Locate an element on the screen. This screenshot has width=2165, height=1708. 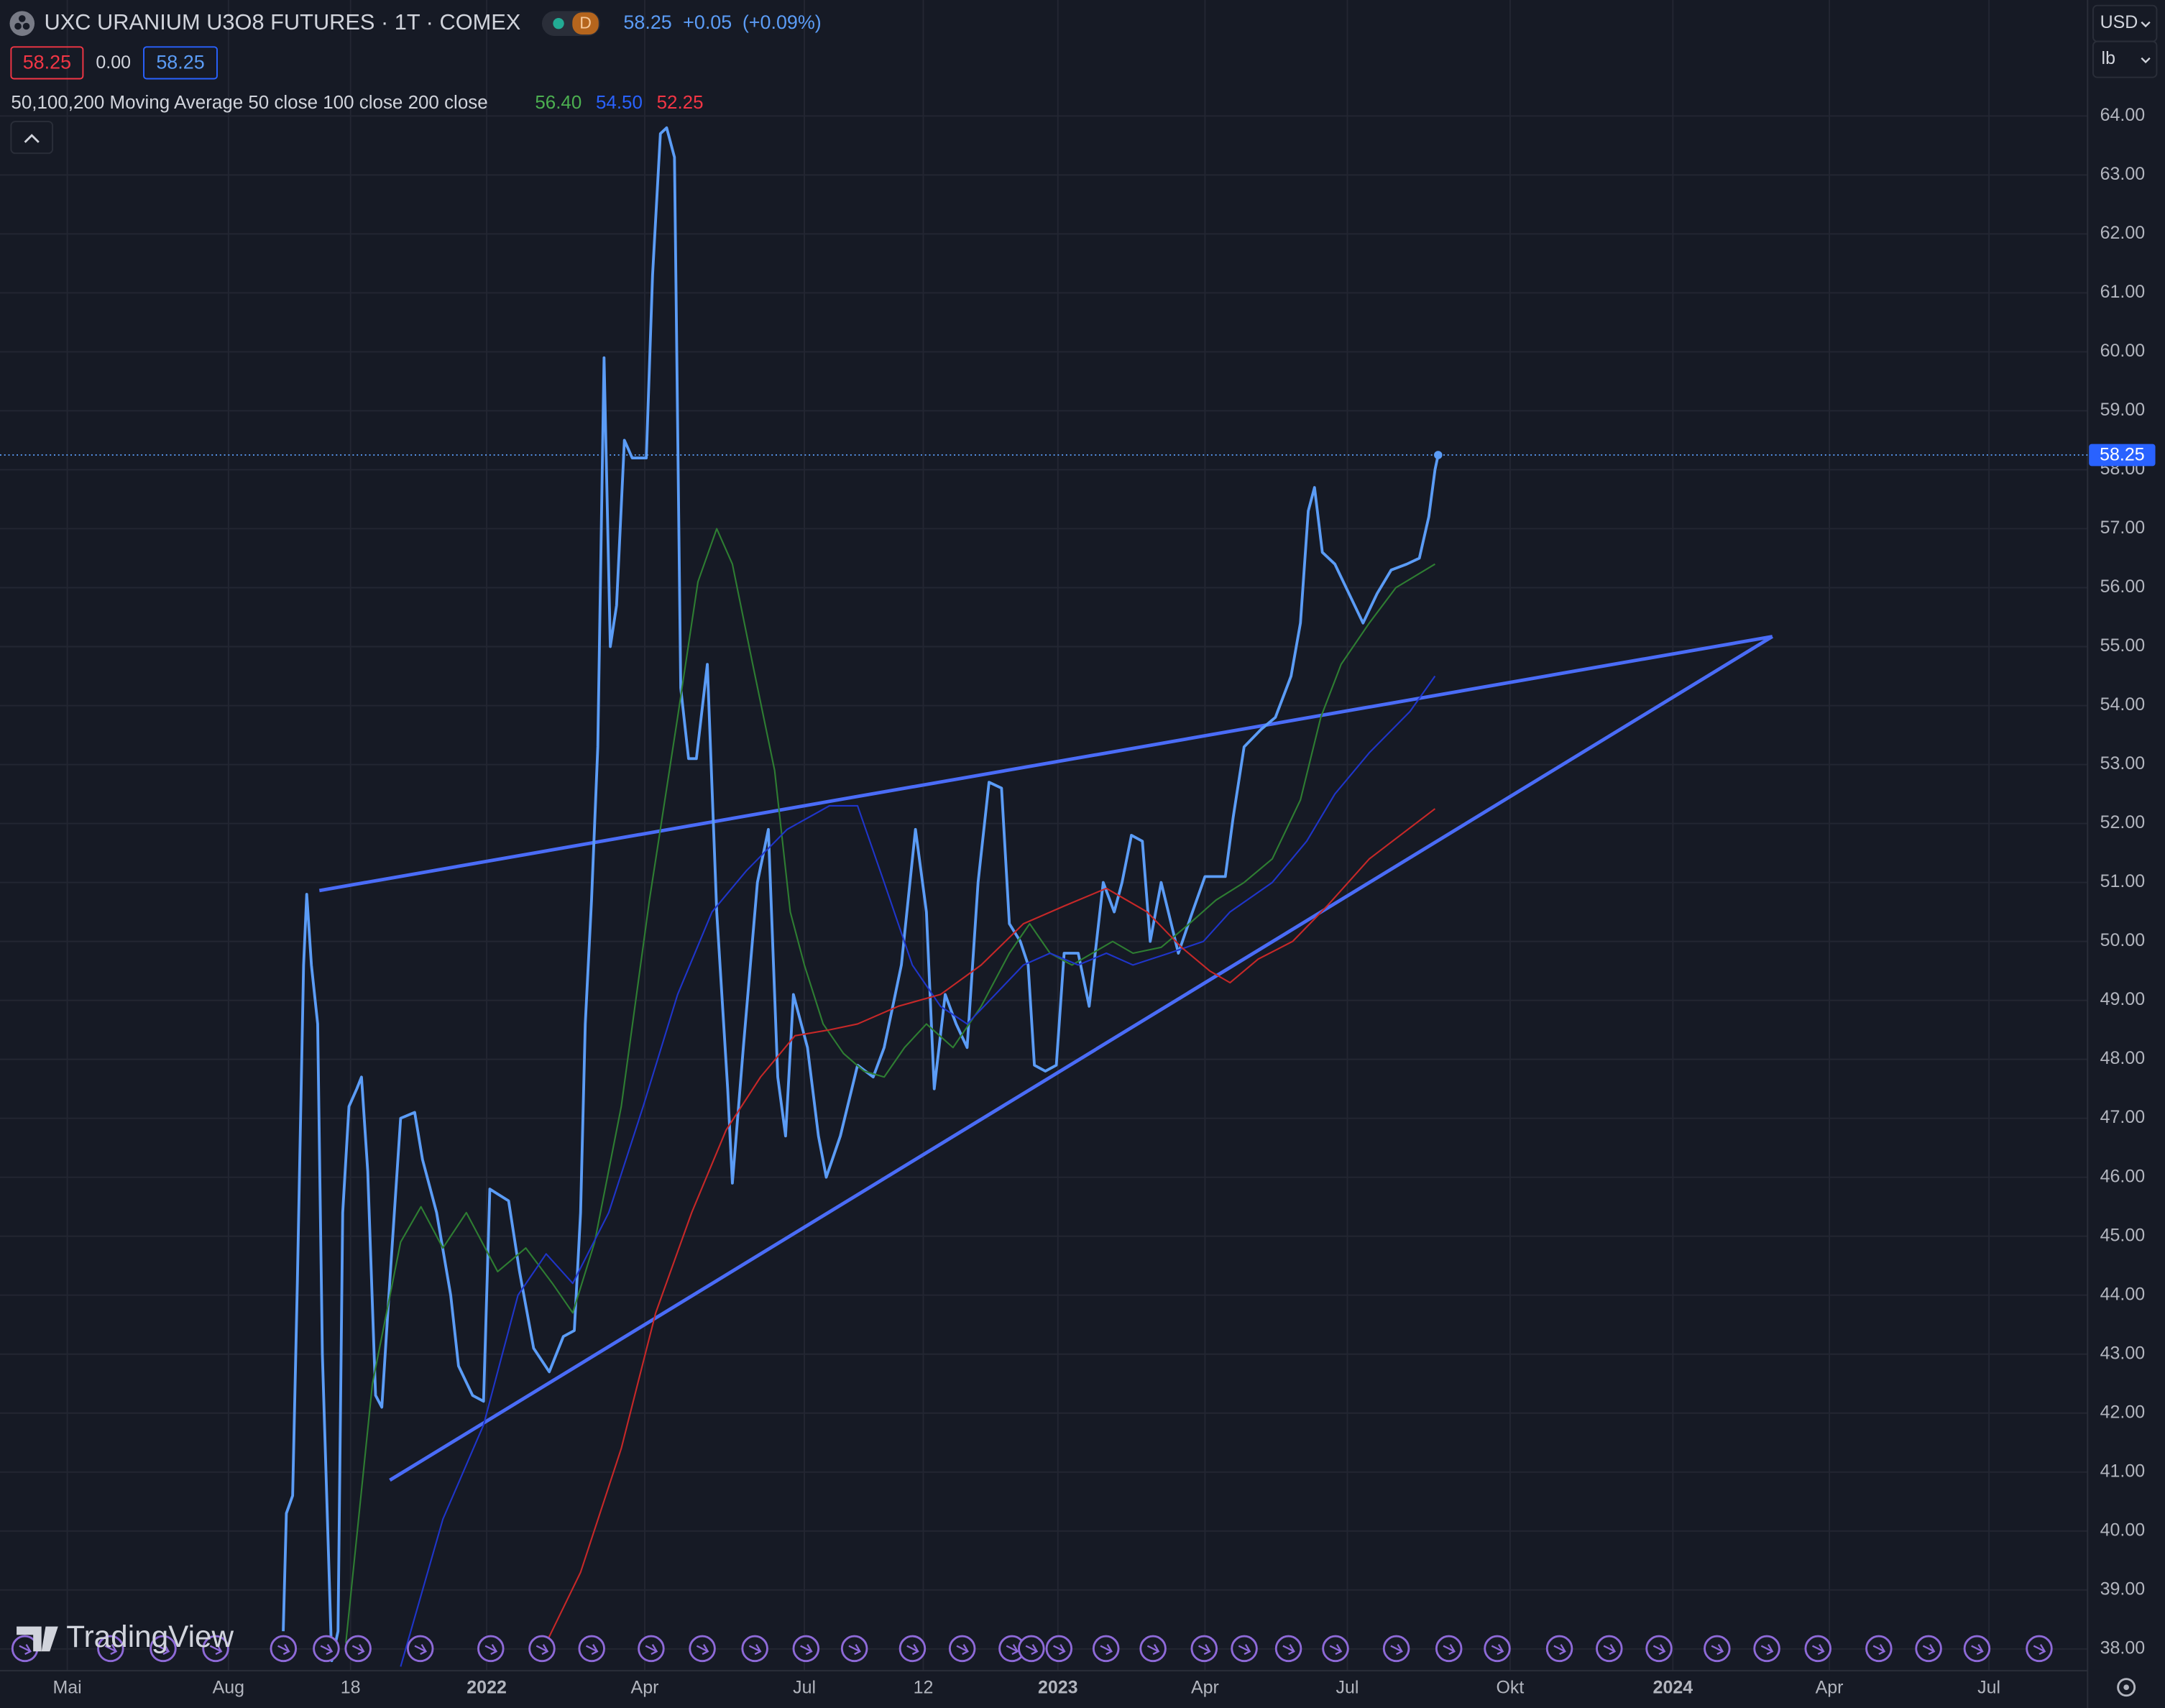
event-markers is located at coordinates (1032, 1649).